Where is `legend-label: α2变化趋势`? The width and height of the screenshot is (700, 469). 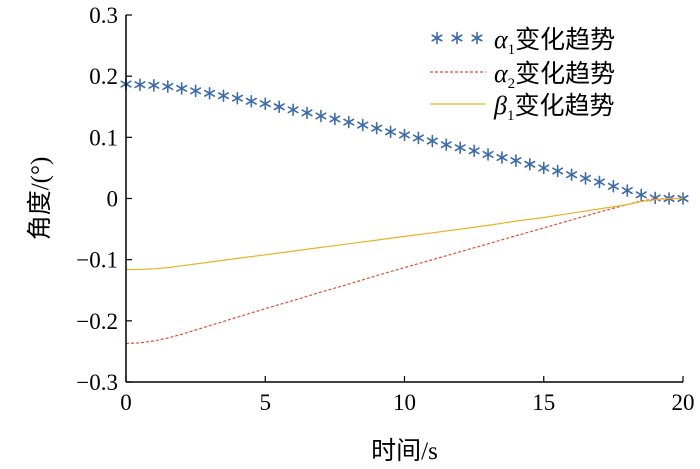 legend-label: α2变化趋势 is located at coordinates (554, 75).